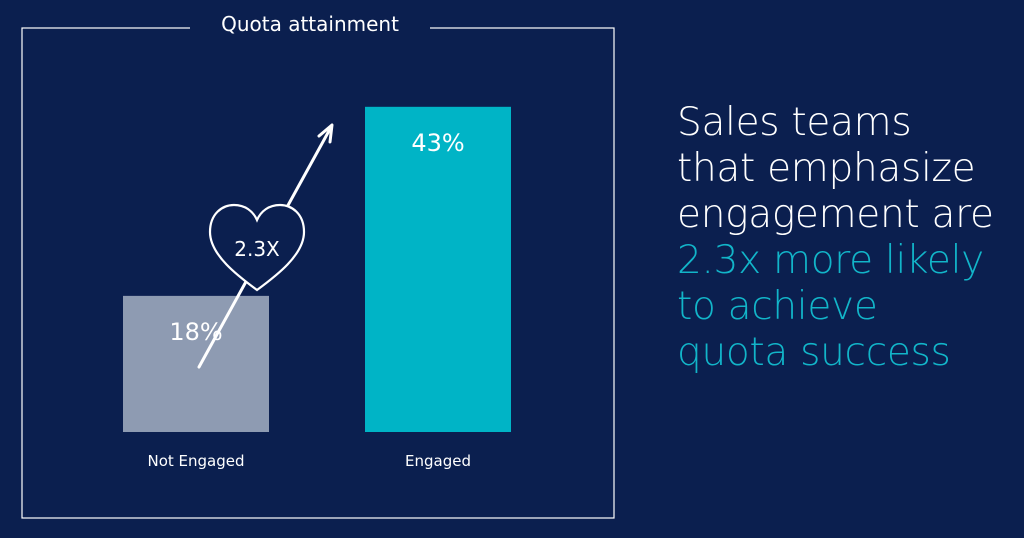  I want to click on heart-icon, so click(257, 247).